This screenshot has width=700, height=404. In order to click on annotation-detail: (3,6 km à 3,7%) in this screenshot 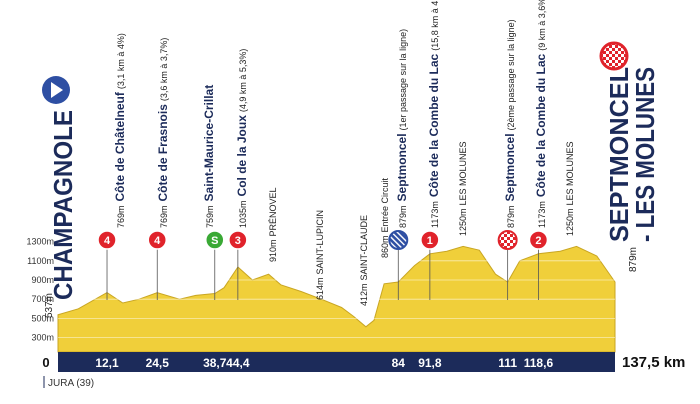, I will do `click(164, 70)`.